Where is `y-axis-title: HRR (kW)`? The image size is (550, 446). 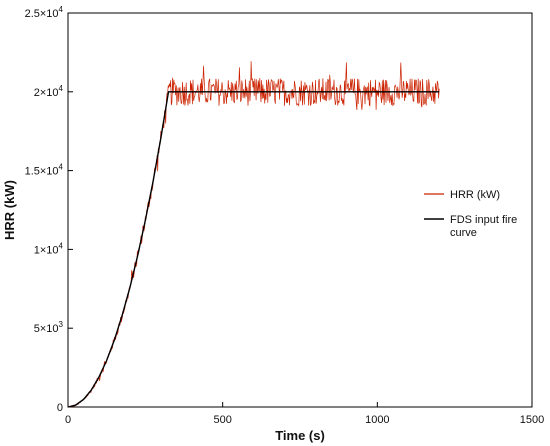 y-axis-title: HRR (kW) is located at coordinates (9, 210).